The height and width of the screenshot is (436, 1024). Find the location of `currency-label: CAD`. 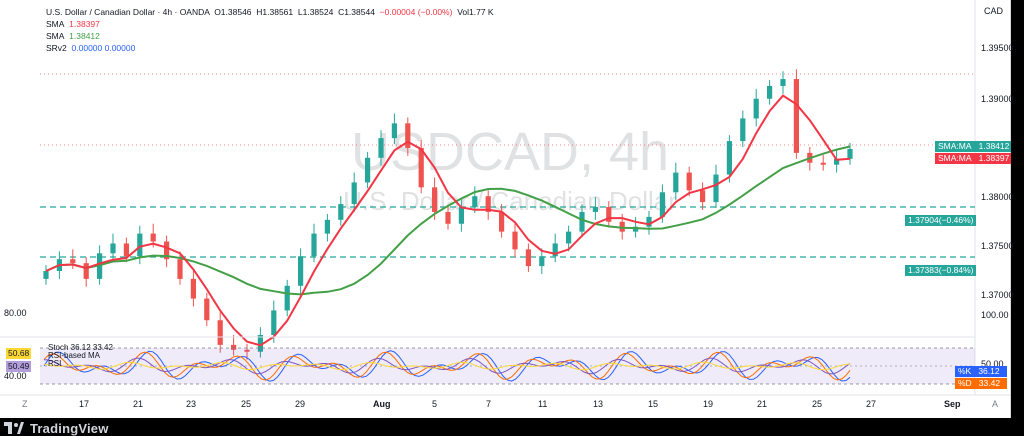

currency-label: CAD is located at coordinates (994, 11).